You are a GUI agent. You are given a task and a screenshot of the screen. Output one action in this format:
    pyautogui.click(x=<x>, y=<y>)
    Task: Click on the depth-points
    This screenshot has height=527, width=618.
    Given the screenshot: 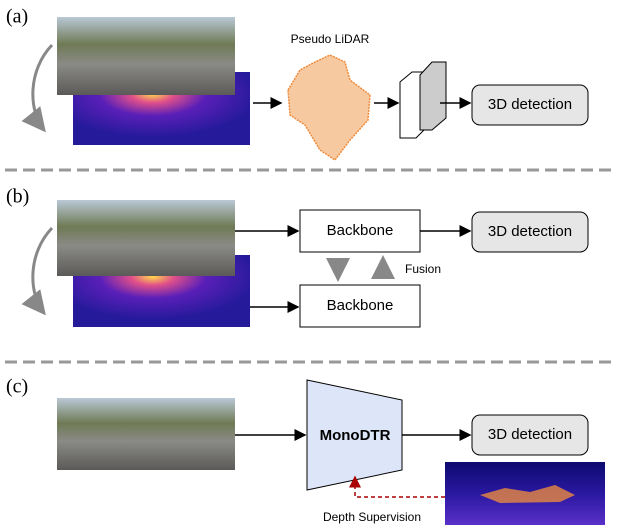 What is the action you would take?
    pyautogui.click(x=527, y=494)
    